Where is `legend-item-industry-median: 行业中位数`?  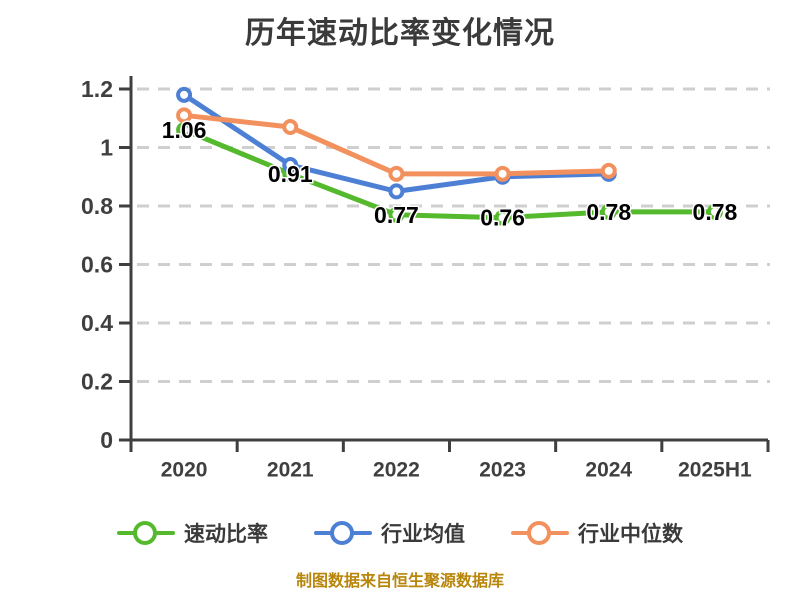 legend-item-industry-median: 行业中位数 is located at coordinates (597, 533).